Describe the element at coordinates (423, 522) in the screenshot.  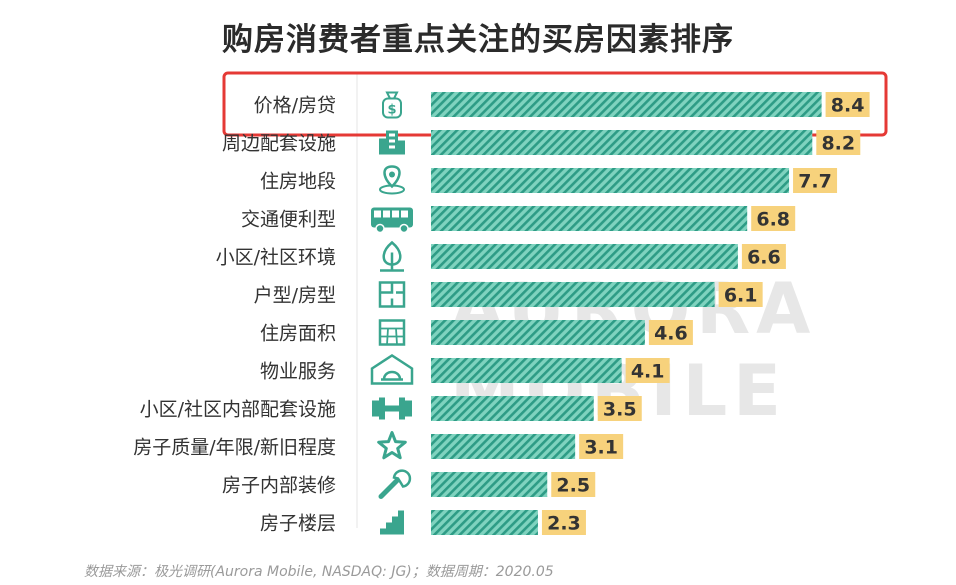
I see `chart-row: 房子楼层 2.3` at that location.